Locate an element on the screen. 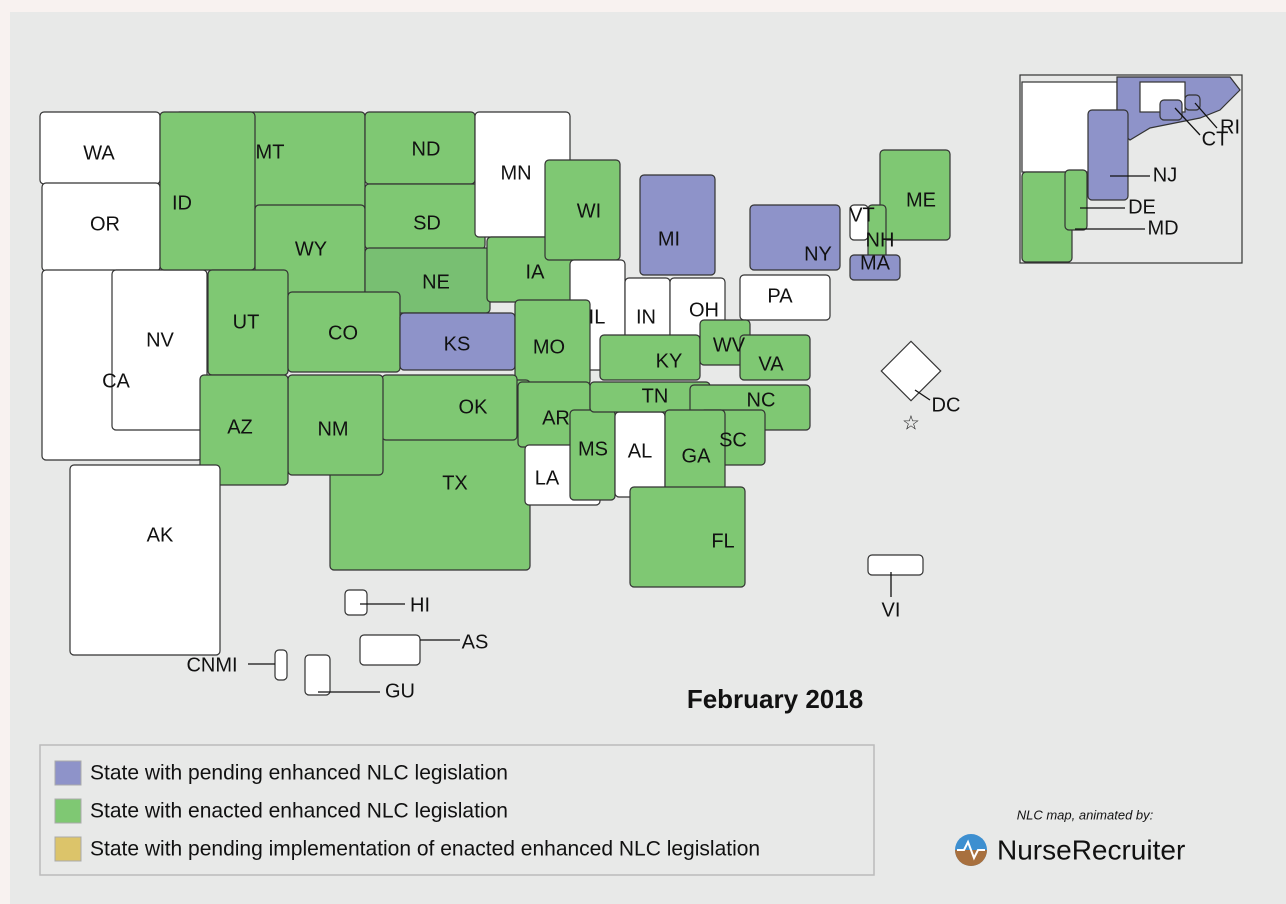 This screenshot has height=904, width=1286. region-label: IL is located at coordinates (597, 317).